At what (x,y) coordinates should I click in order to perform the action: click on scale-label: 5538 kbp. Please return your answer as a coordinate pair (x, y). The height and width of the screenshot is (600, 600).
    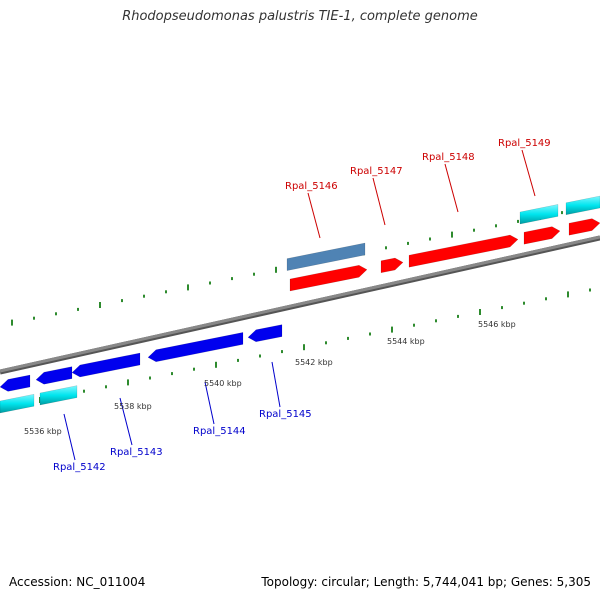
    Looking at the image, I should click on (133, 406).